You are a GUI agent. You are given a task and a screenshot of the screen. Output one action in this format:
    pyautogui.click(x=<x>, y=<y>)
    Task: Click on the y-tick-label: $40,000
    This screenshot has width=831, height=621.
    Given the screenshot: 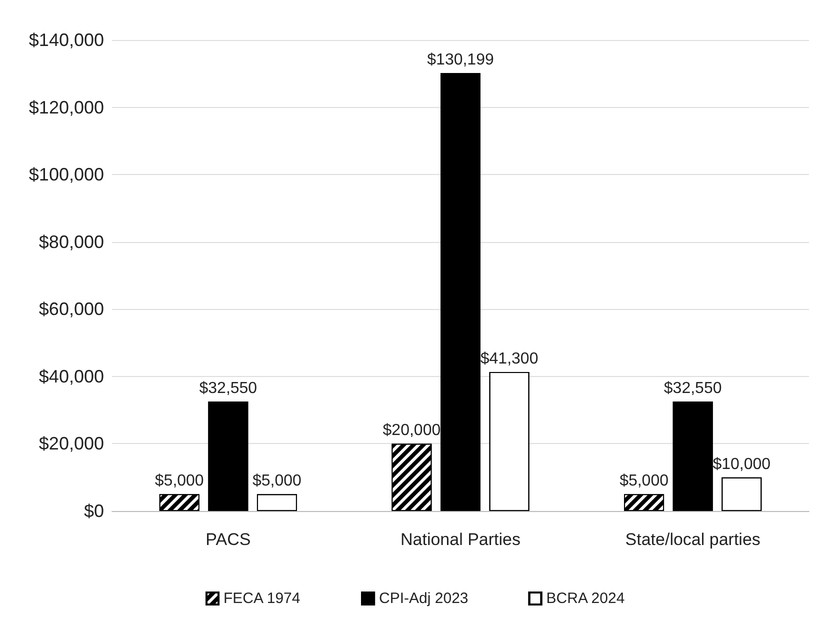 What is the action you would take?
    pyautogui.click(x=71, y=376)
    